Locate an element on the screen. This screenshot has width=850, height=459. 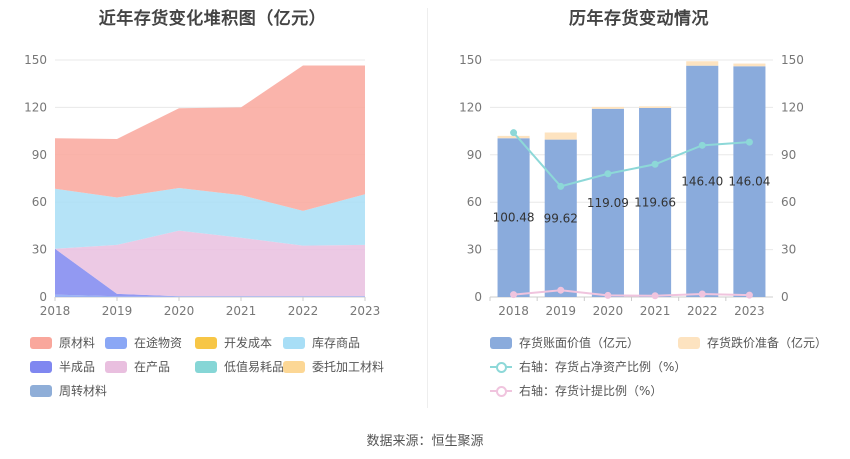
y2-tick-label: 120 is located at coordinates (792, 107).